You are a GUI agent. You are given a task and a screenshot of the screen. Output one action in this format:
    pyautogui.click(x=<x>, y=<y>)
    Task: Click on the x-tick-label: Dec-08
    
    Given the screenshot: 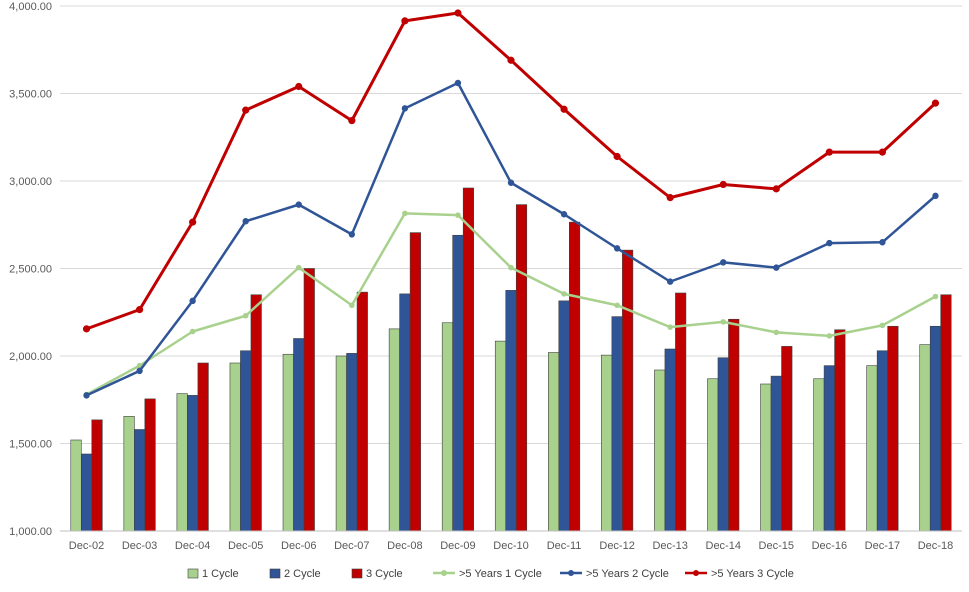 What is the action you would take?
    pyautogui.click(x=404, y=546)
    